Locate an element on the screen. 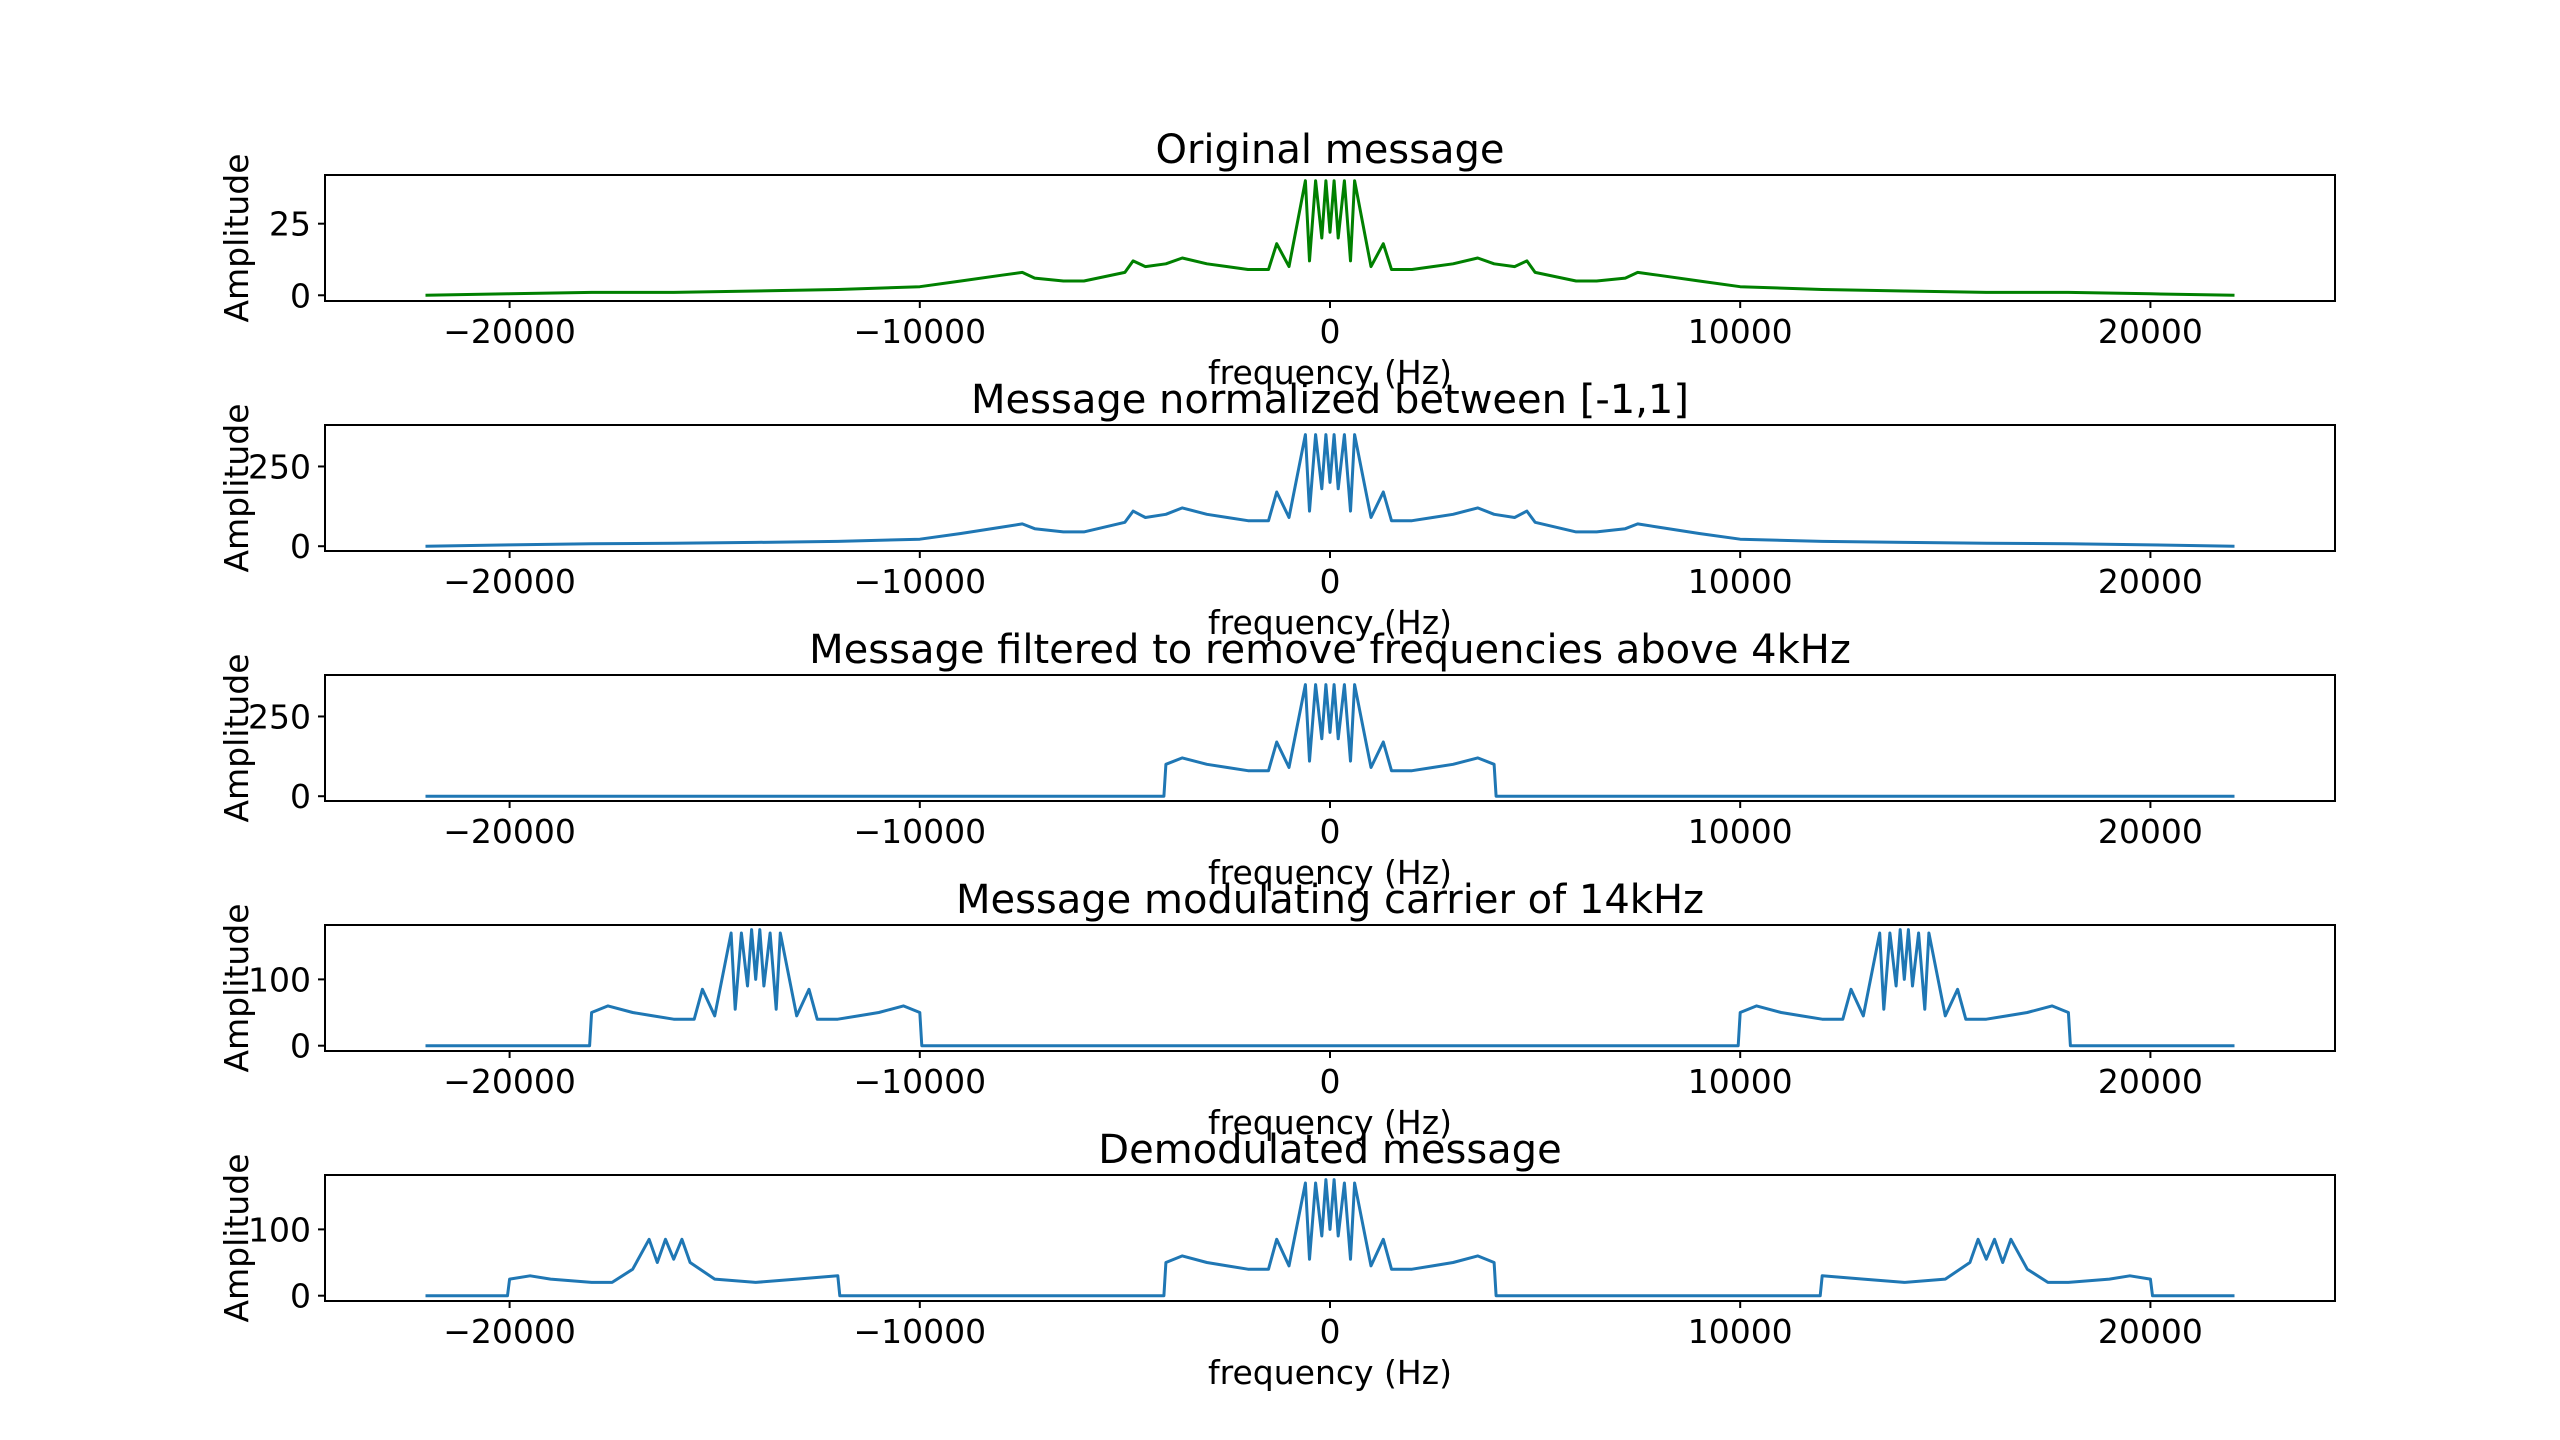 The width and height of the screenshot is (2560, 1440). subplot-title: Original message is located at coordinates (1329, 150).